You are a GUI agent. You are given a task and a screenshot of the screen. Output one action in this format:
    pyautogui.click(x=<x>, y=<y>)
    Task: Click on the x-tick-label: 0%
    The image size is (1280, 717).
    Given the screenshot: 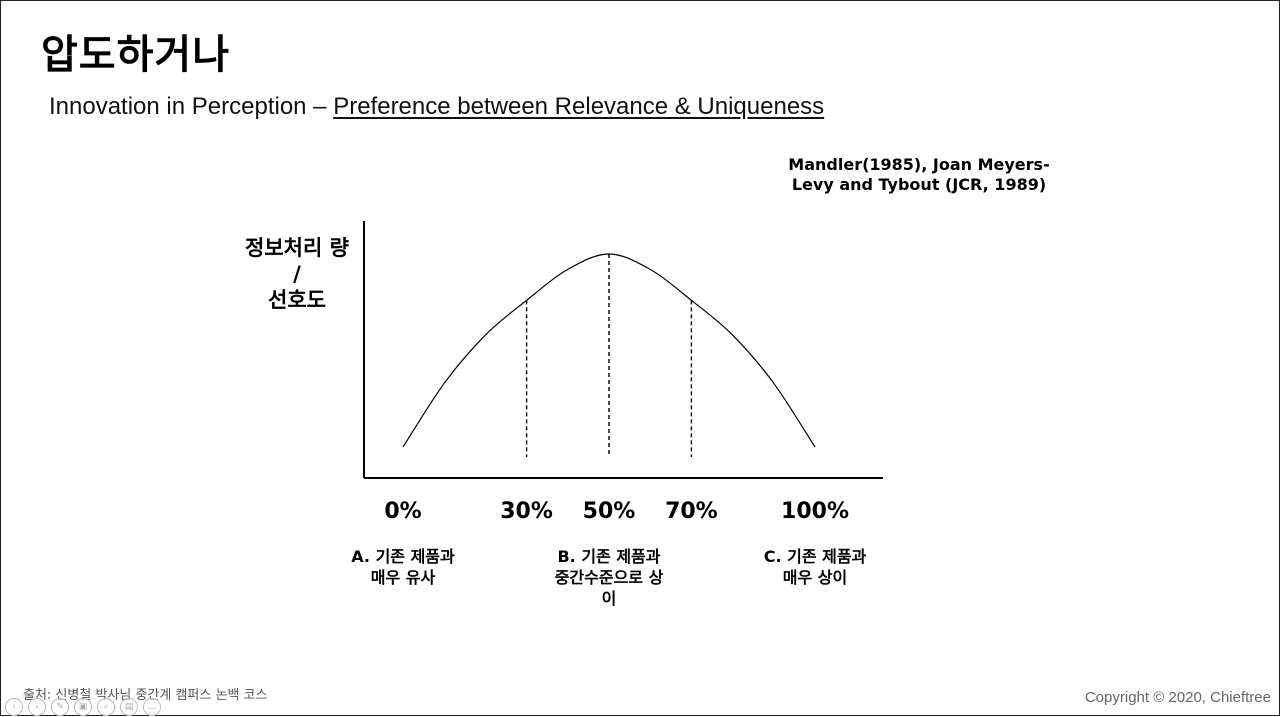 What is the action you would take?
    pyautogui.click(x=402, y=511)
    